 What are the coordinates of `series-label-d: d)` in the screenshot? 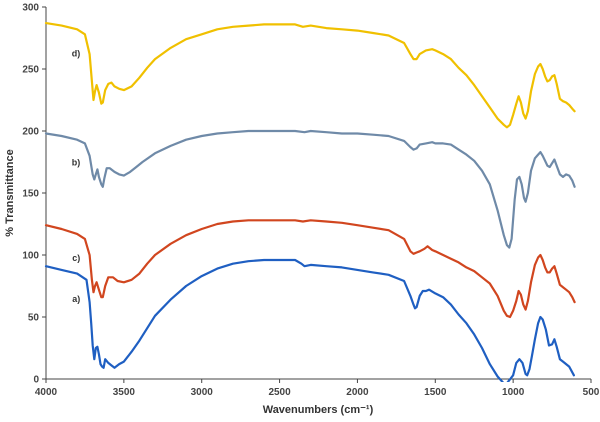 It's located at (76, 53).